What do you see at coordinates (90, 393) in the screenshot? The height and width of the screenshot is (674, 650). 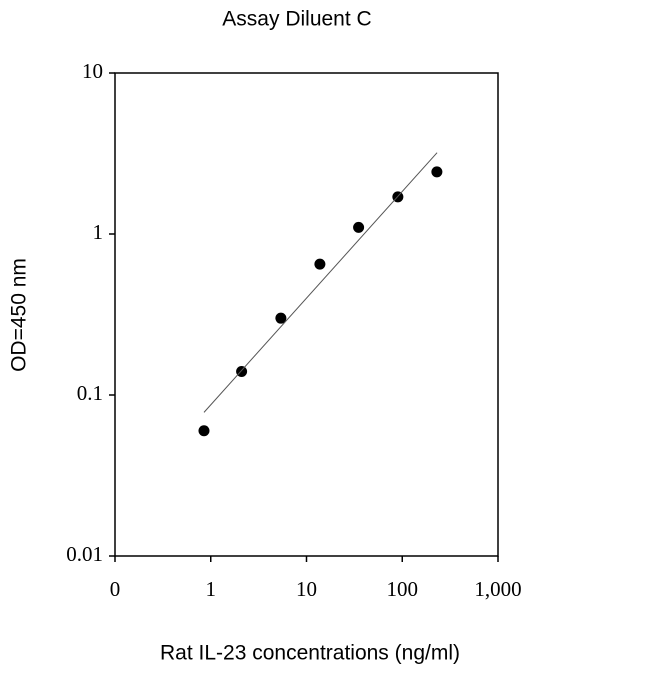 I see `y-tick-label: 0.1` at bounding box center [90, 393].